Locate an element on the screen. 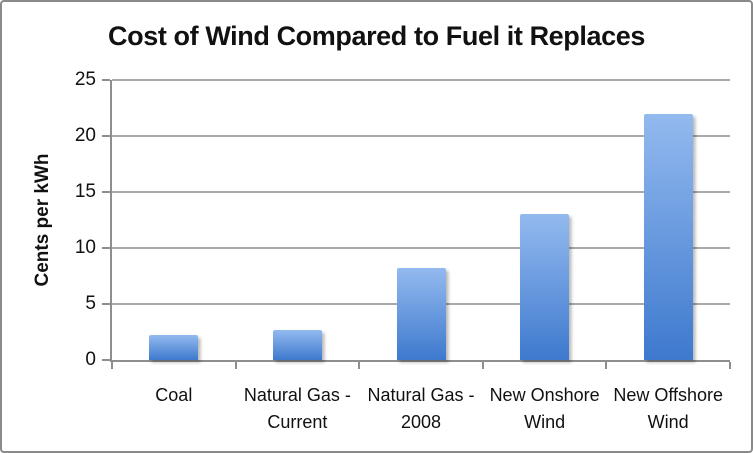  x-tick-label: Natural Gas - Current is located at coordinates (297, 408).